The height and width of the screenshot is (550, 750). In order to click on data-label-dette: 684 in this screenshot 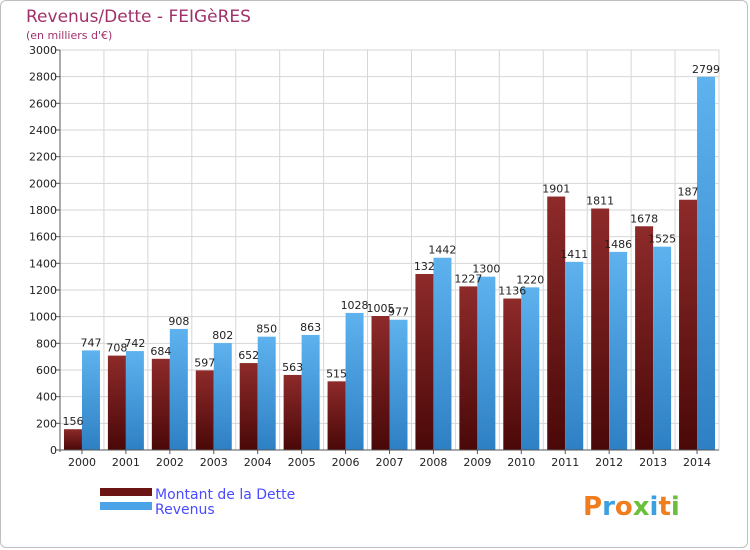, I will do `click(160, 351)`.